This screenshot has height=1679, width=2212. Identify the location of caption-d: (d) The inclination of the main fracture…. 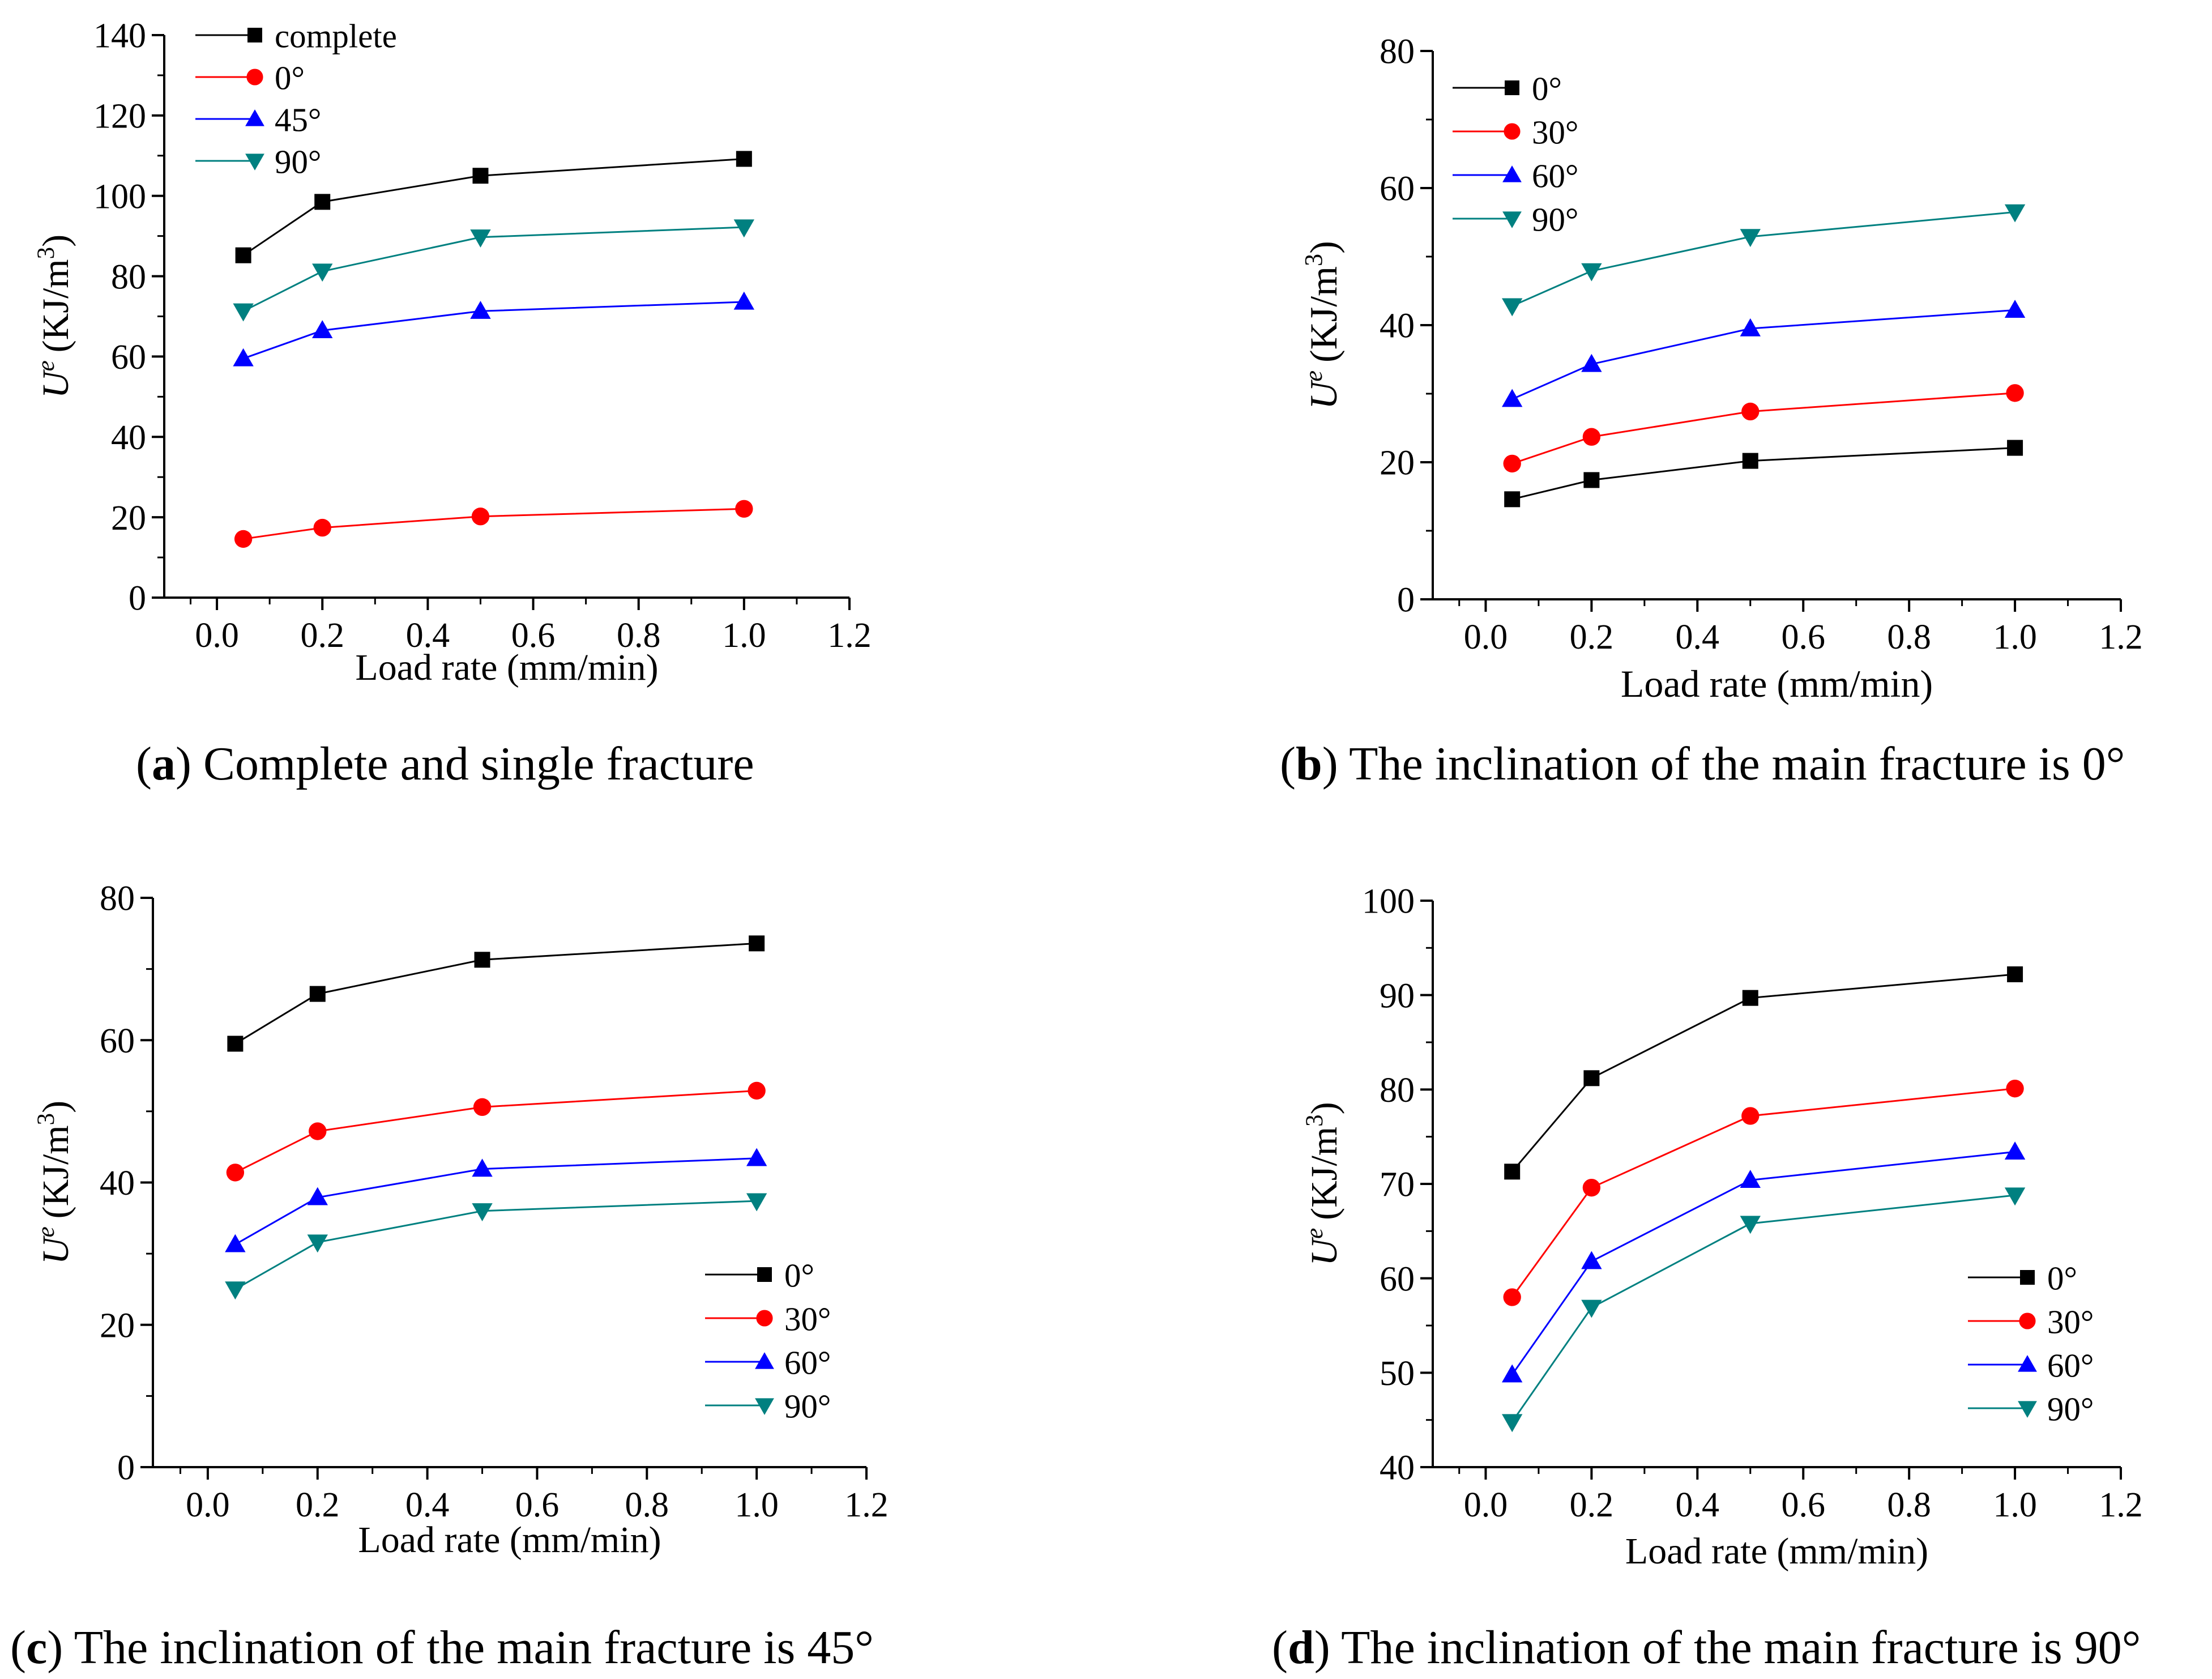
(1707, 1648).